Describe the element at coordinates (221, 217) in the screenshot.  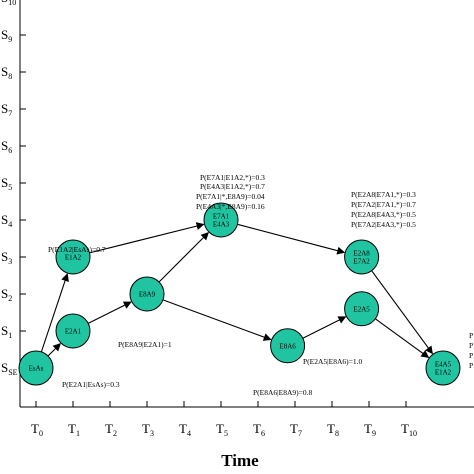
I see `state-node-label: E7A1` at that location.